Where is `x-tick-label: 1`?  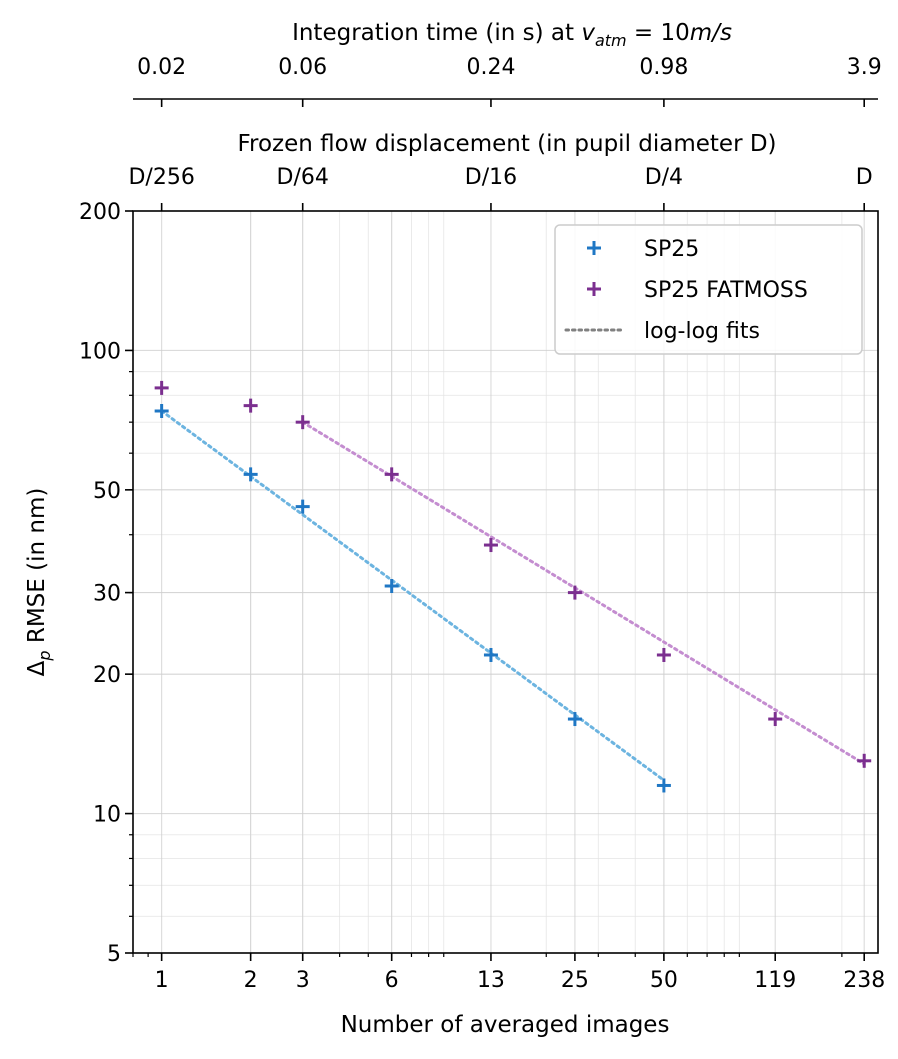
x-tick-label: 1 is located at coordinates (162, 980).